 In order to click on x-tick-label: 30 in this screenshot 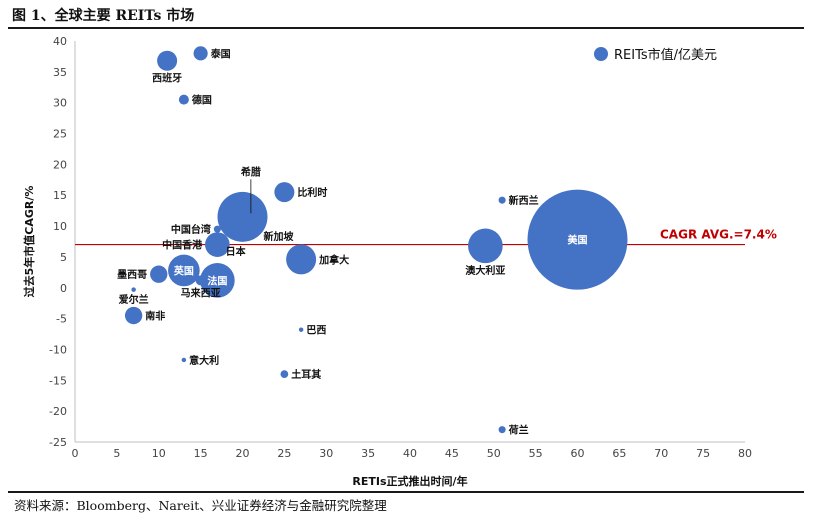, I will do `click(326, 453)`.